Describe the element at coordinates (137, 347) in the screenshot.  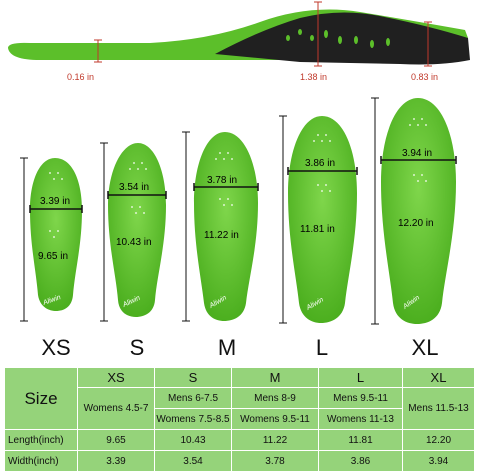
I see `size-label-s: S` at that location.